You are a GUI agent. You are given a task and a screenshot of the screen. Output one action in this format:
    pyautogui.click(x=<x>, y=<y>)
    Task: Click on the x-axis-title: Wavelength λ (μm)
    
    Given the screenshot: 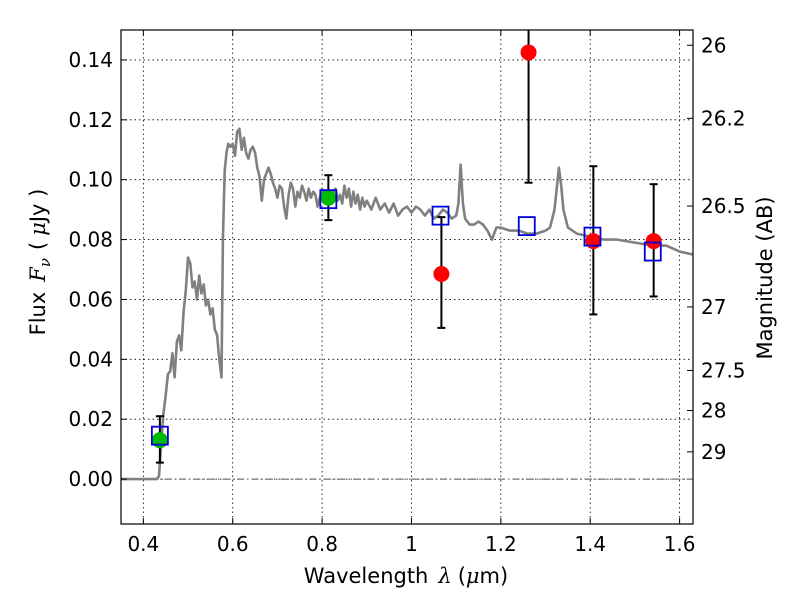 What is the action you would take?
    pyautogui.click(x=406, y=576)
    